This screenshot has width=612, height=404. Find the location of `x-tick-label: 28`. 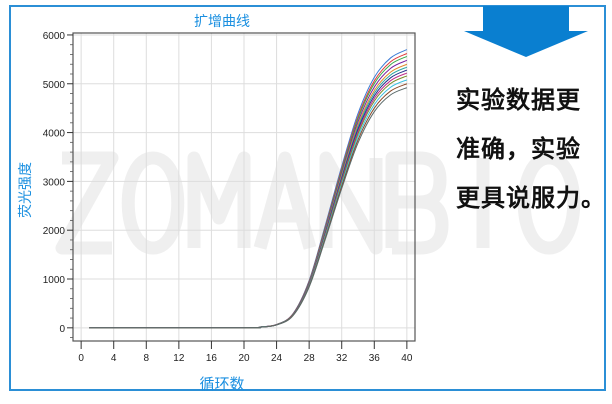

x-tick-label: 28 is located at coordinates (310, 358).